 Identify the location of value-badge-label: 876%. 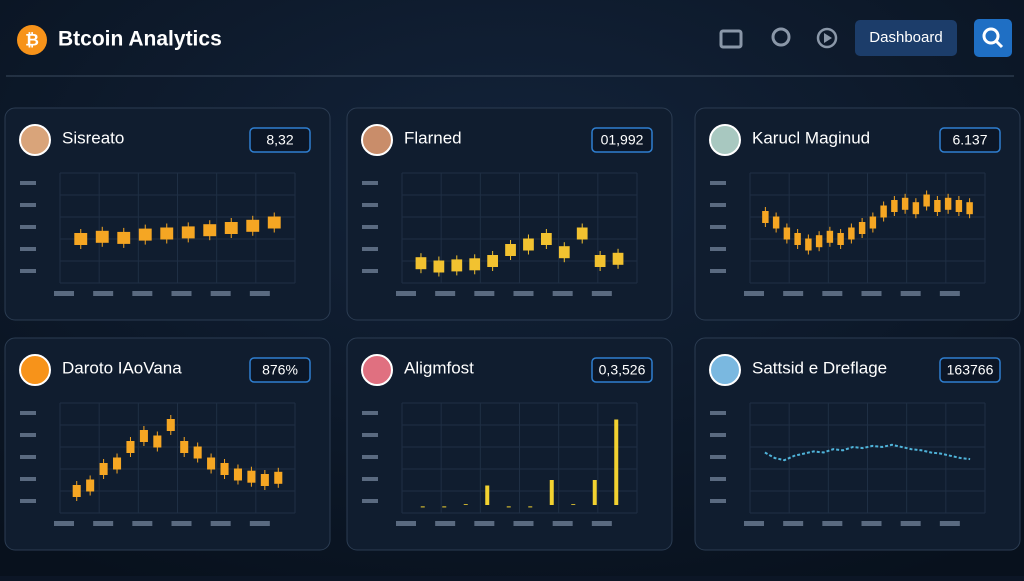
(280, 370).